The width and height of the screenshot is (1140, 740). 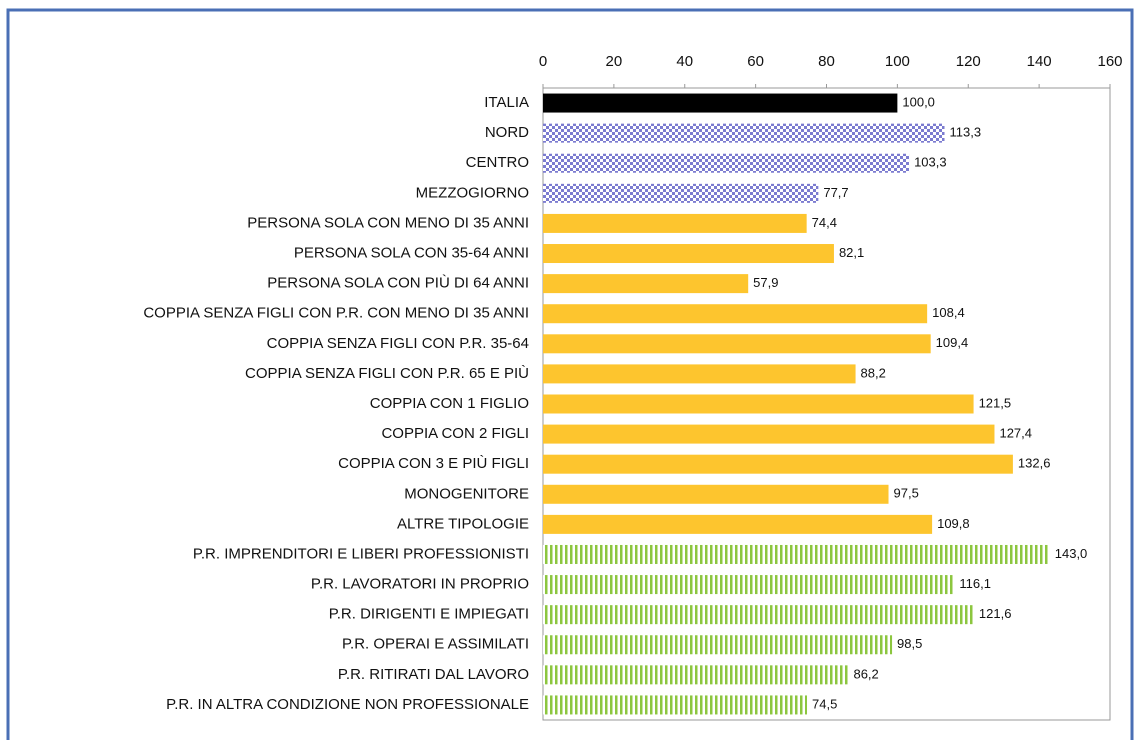 I want to click on value-label: 100,0, so click(x=918, y=101).